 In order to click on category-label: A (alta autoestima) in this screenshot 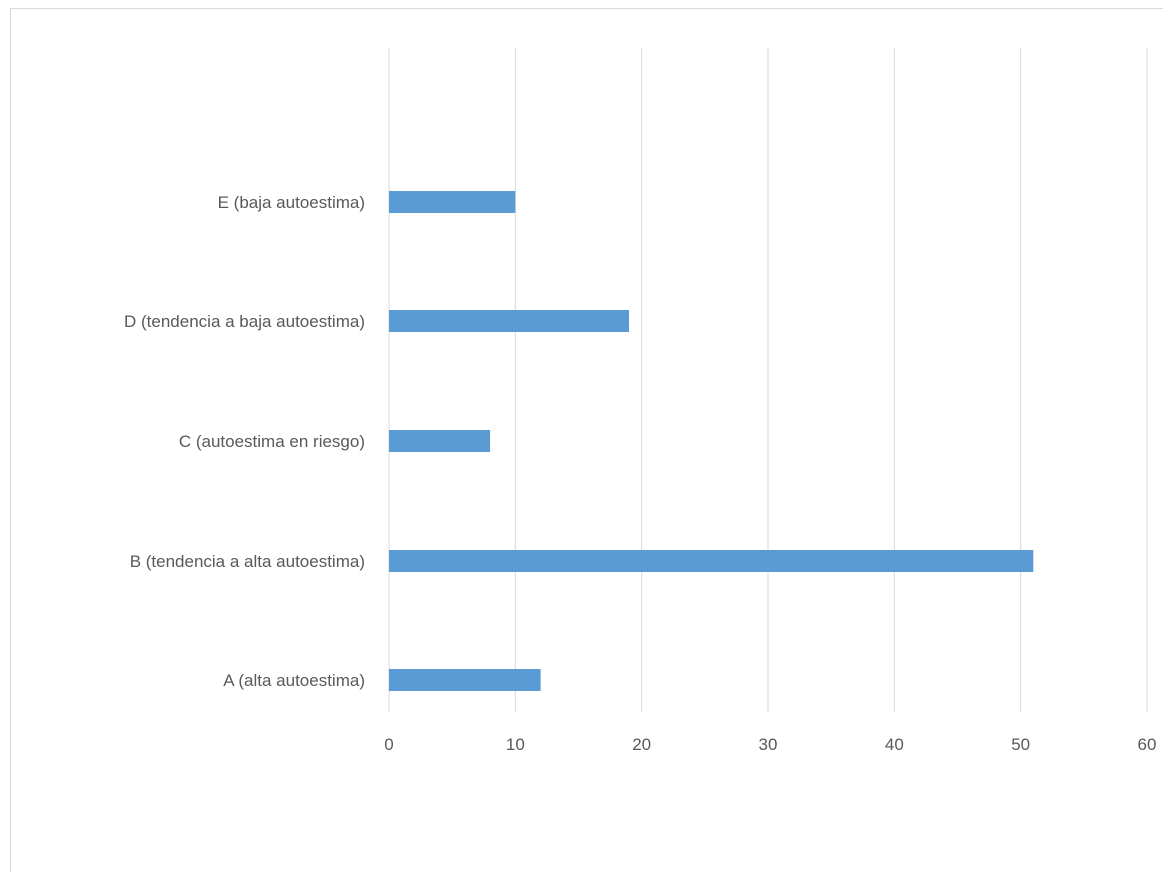, I will do `click(294, 680)`.